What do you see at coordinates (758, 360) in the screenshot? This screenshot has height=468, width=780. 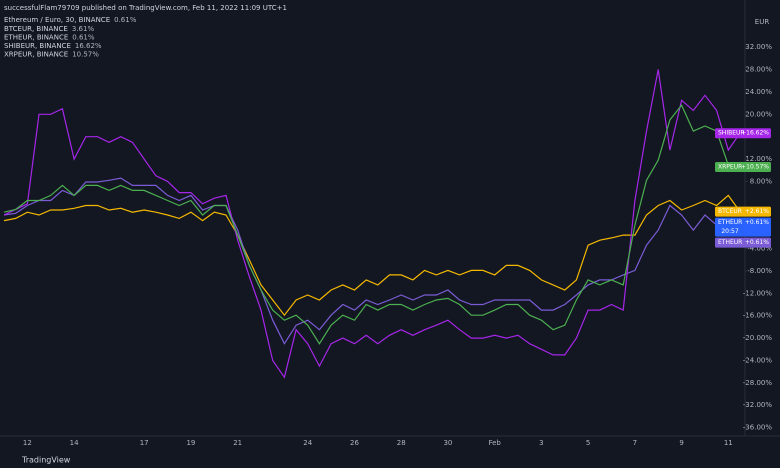 I see `y-tick-label: -24.00%` at bounding box center [758, 360].